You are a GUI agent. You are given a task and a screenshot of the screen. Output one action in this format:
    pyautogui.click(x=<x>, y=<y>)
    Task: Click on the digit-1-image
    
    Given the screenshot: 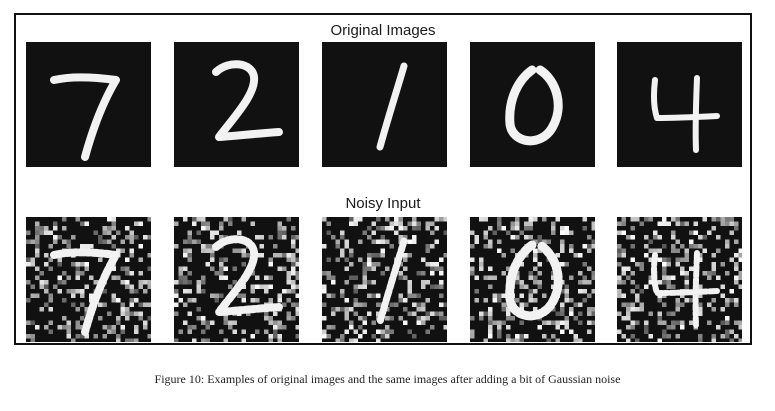 What is the action you would take?
    pyautogui.click(x=392, y=106)
    